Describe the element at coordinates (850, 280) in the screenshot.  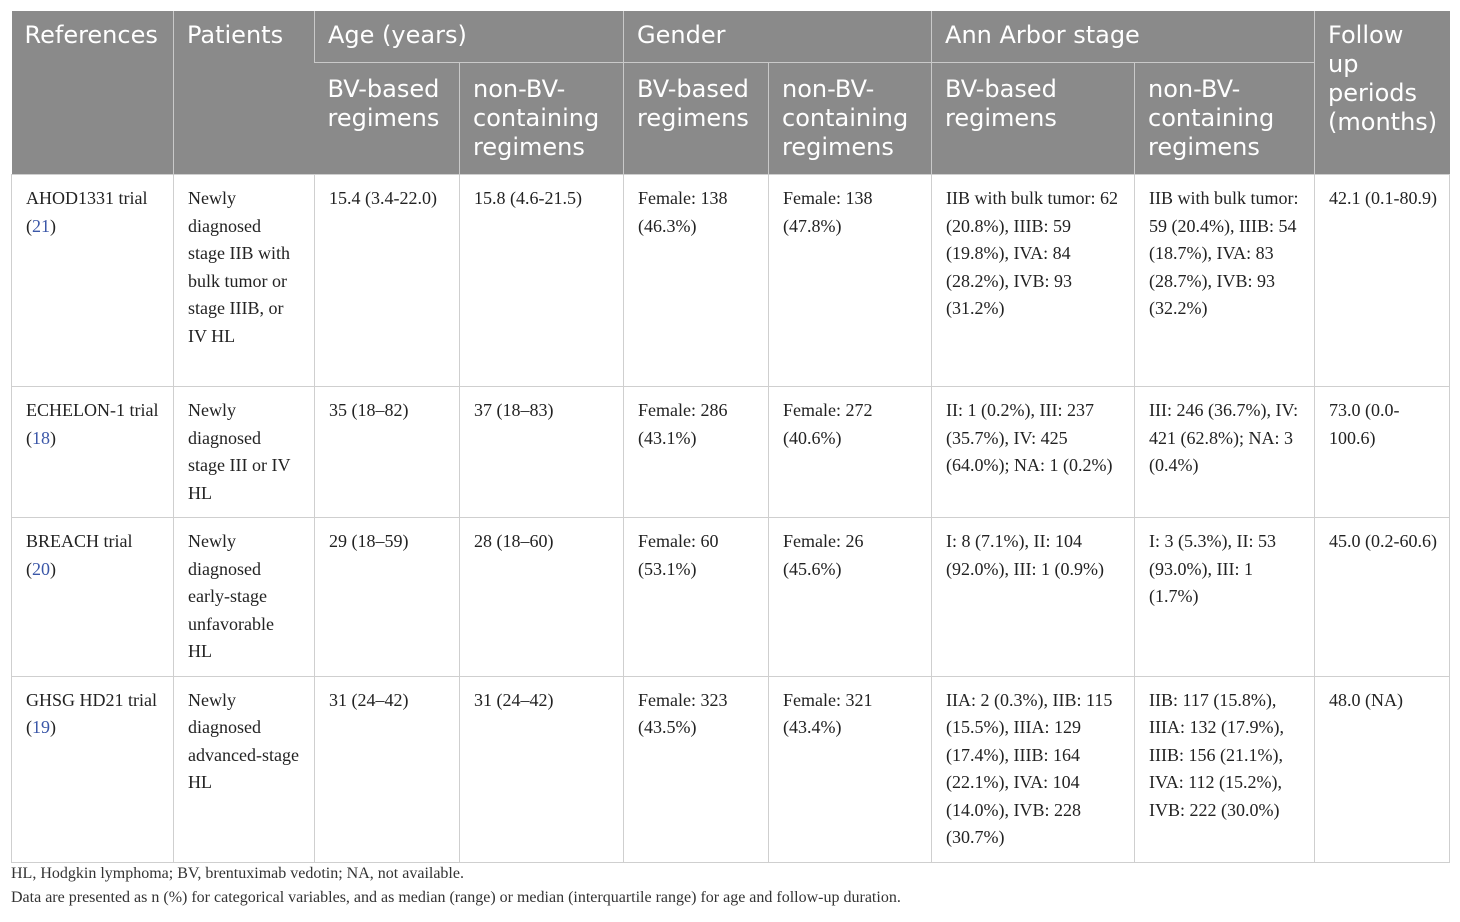
I see `cell-gender-nonbv: Female: 138 (47.8%)` at that location.